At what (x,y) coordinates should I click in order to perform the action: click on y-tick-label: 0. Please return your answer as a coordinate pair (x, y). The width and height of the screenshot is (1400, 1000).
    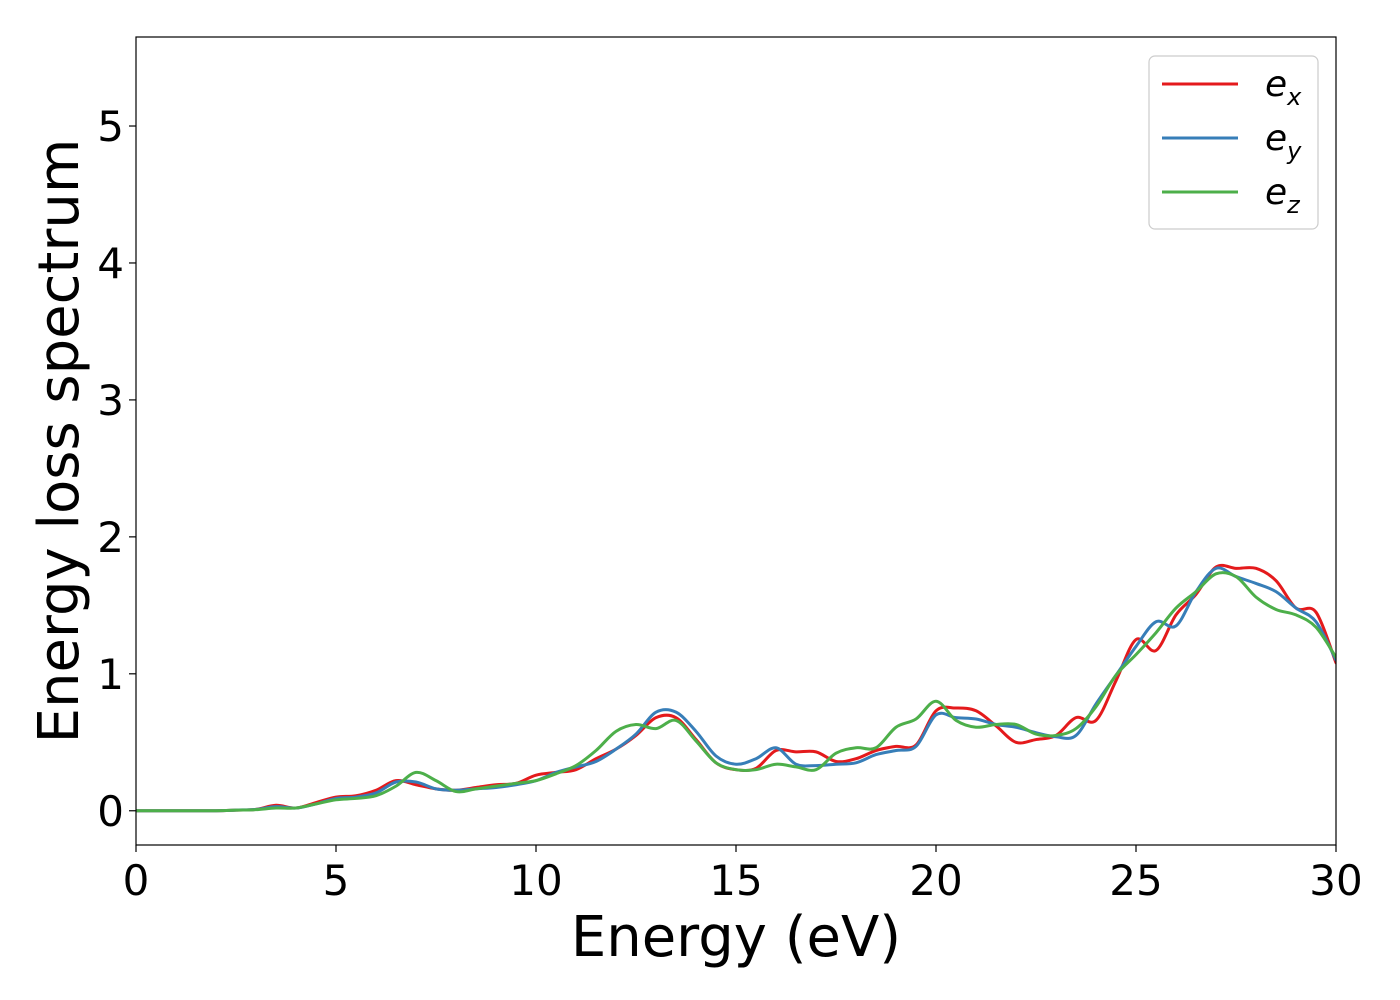
    Looking at the image, I should click on (110, 811).